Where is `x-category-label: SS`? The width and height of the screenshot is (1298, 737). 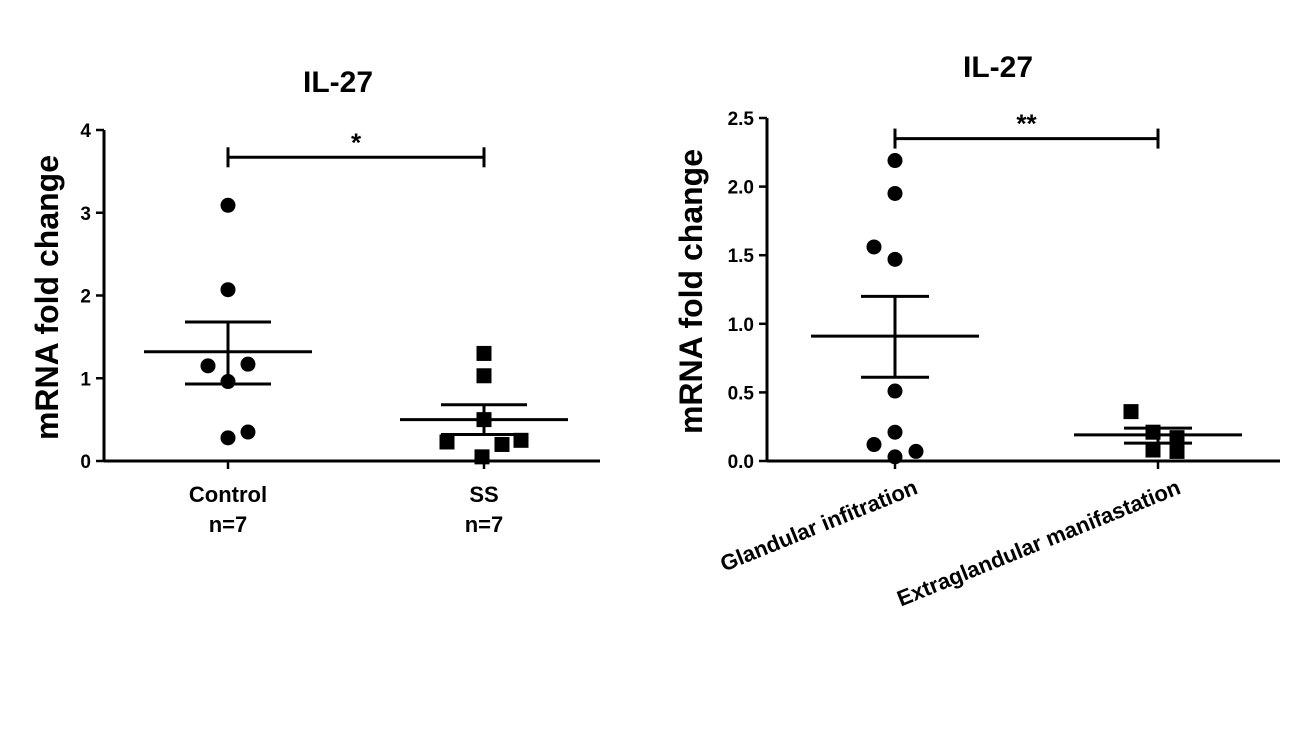 x-category-label: SS is located at coordinates (483, 494).